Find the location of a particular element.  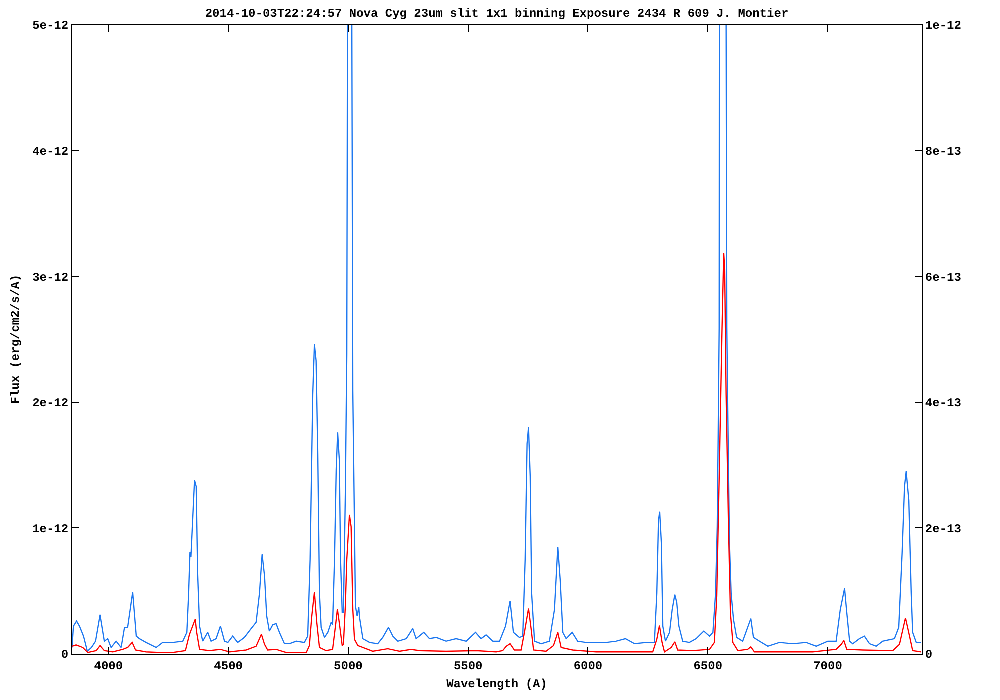

x-tick-label: 4000 is located at coordinates (109, 666).